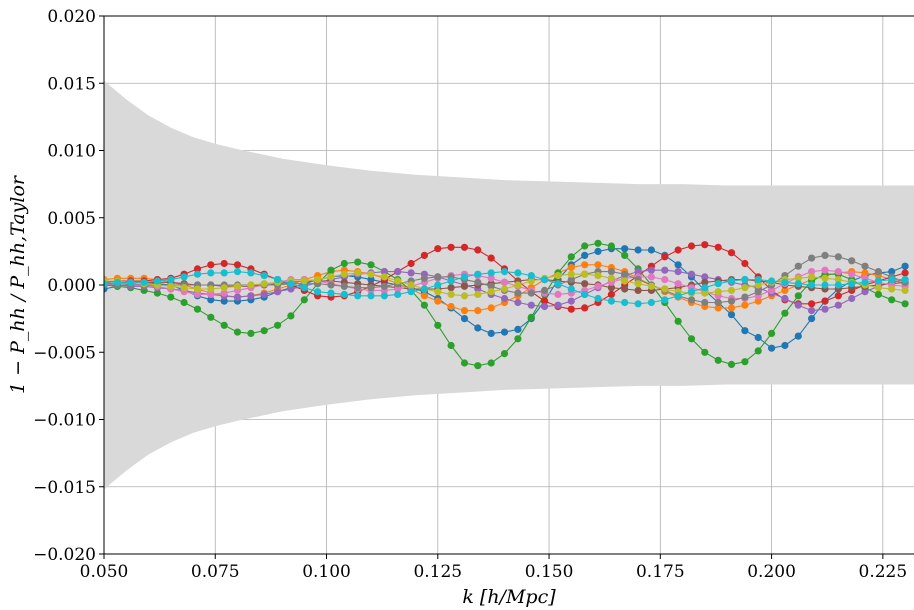  I want to click on x-tick-label: 0.100, so click(326, 572).